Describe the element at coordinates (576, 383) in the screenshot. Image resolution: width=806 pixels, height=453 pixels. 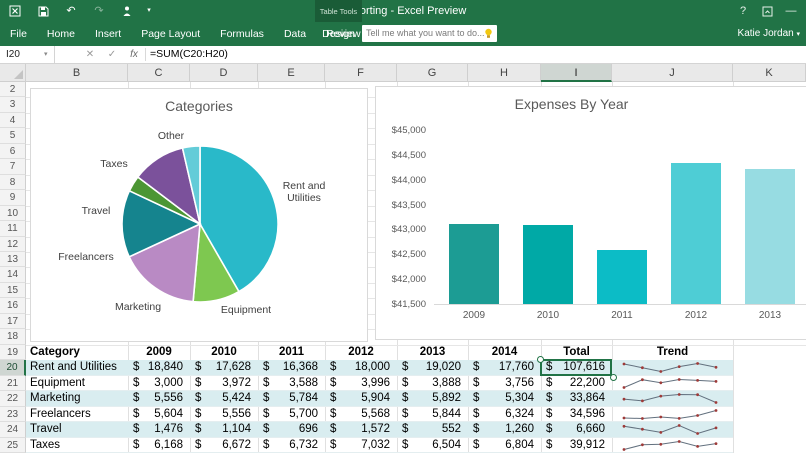
I see `cell-total: $22,200` at that location.